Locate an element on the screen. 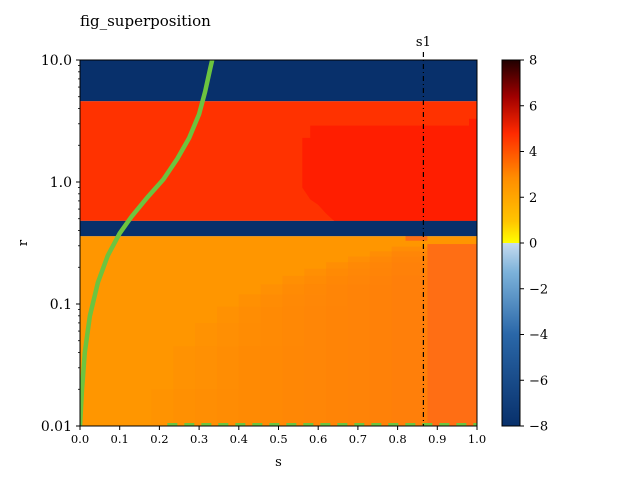  region-upper-plateau is located at coordinates (389, 169).